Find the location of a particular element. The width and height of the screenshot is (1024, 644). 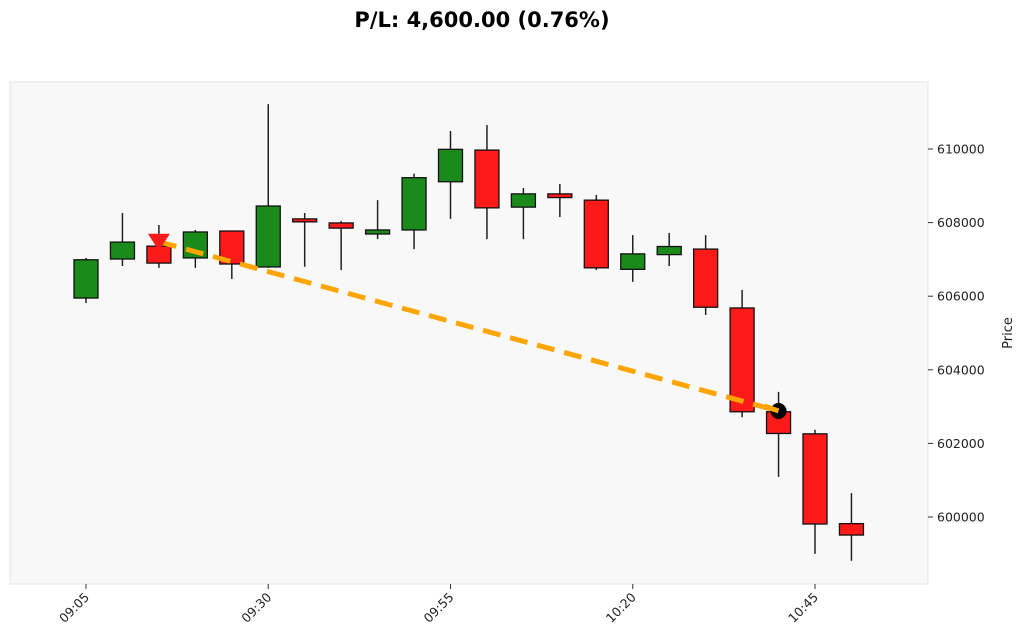

chart-title: P/L: 4,600.00 (0.76%) is located at coordinates (481, 20).